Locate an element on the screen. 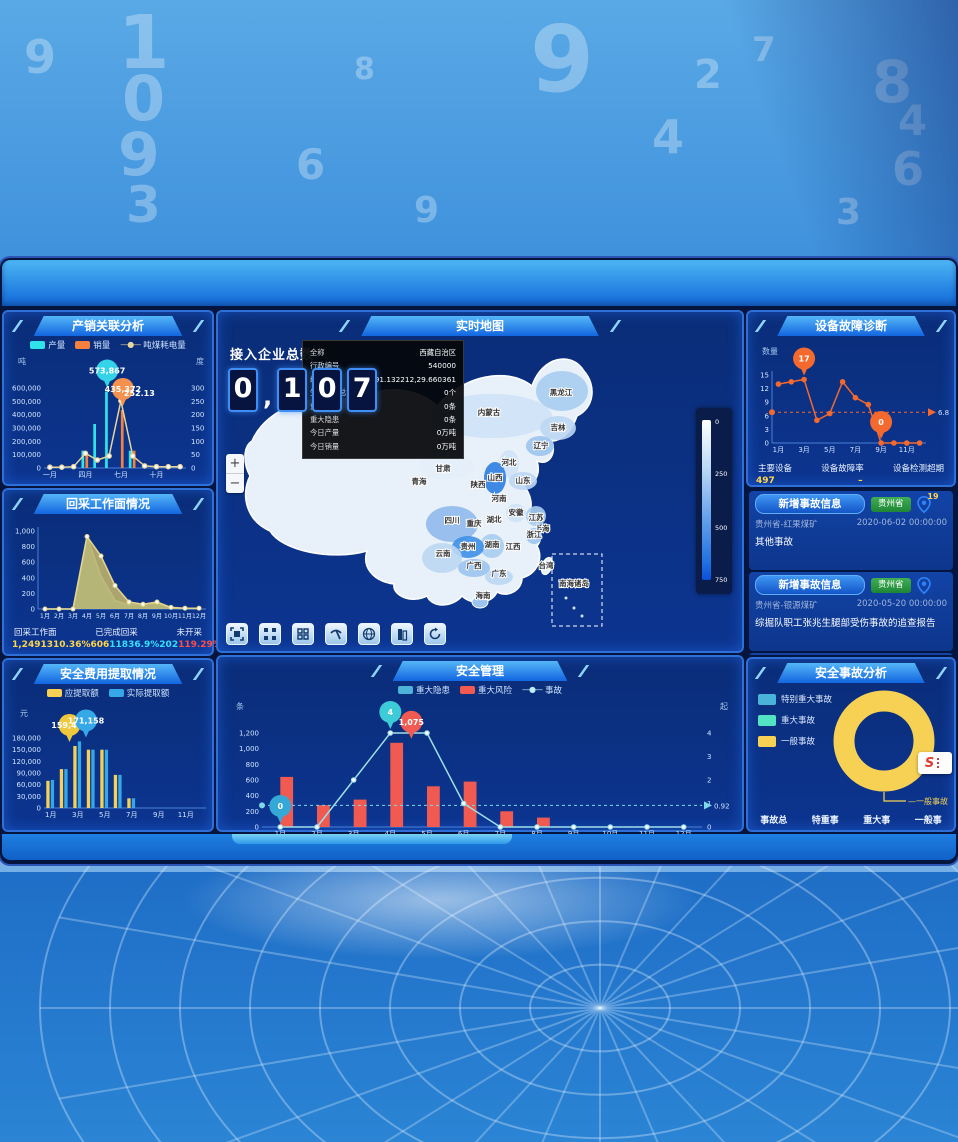  data-balloon: 17 is located at coordinates (804, 361).